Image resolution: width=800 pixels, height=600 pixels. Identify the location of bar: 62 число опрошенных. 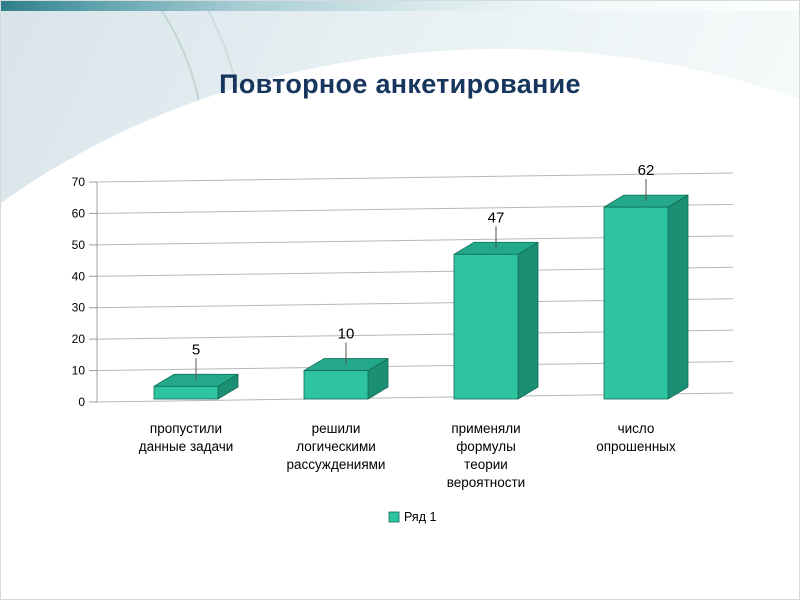
(642, 308).